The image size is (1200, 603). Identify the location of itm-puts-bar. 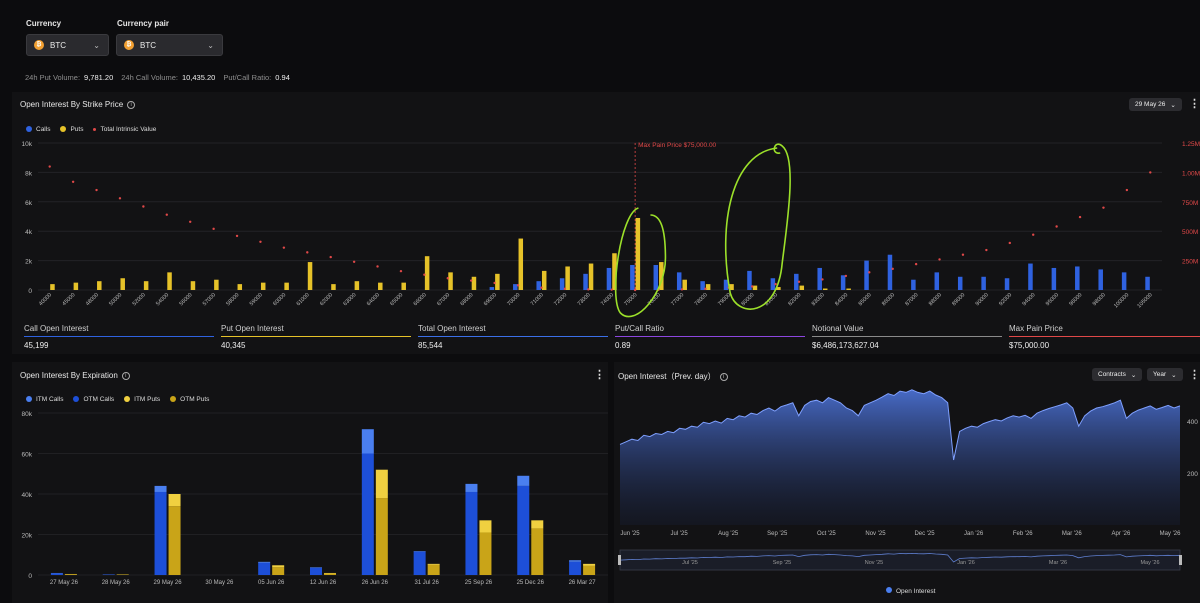
(278, 566).